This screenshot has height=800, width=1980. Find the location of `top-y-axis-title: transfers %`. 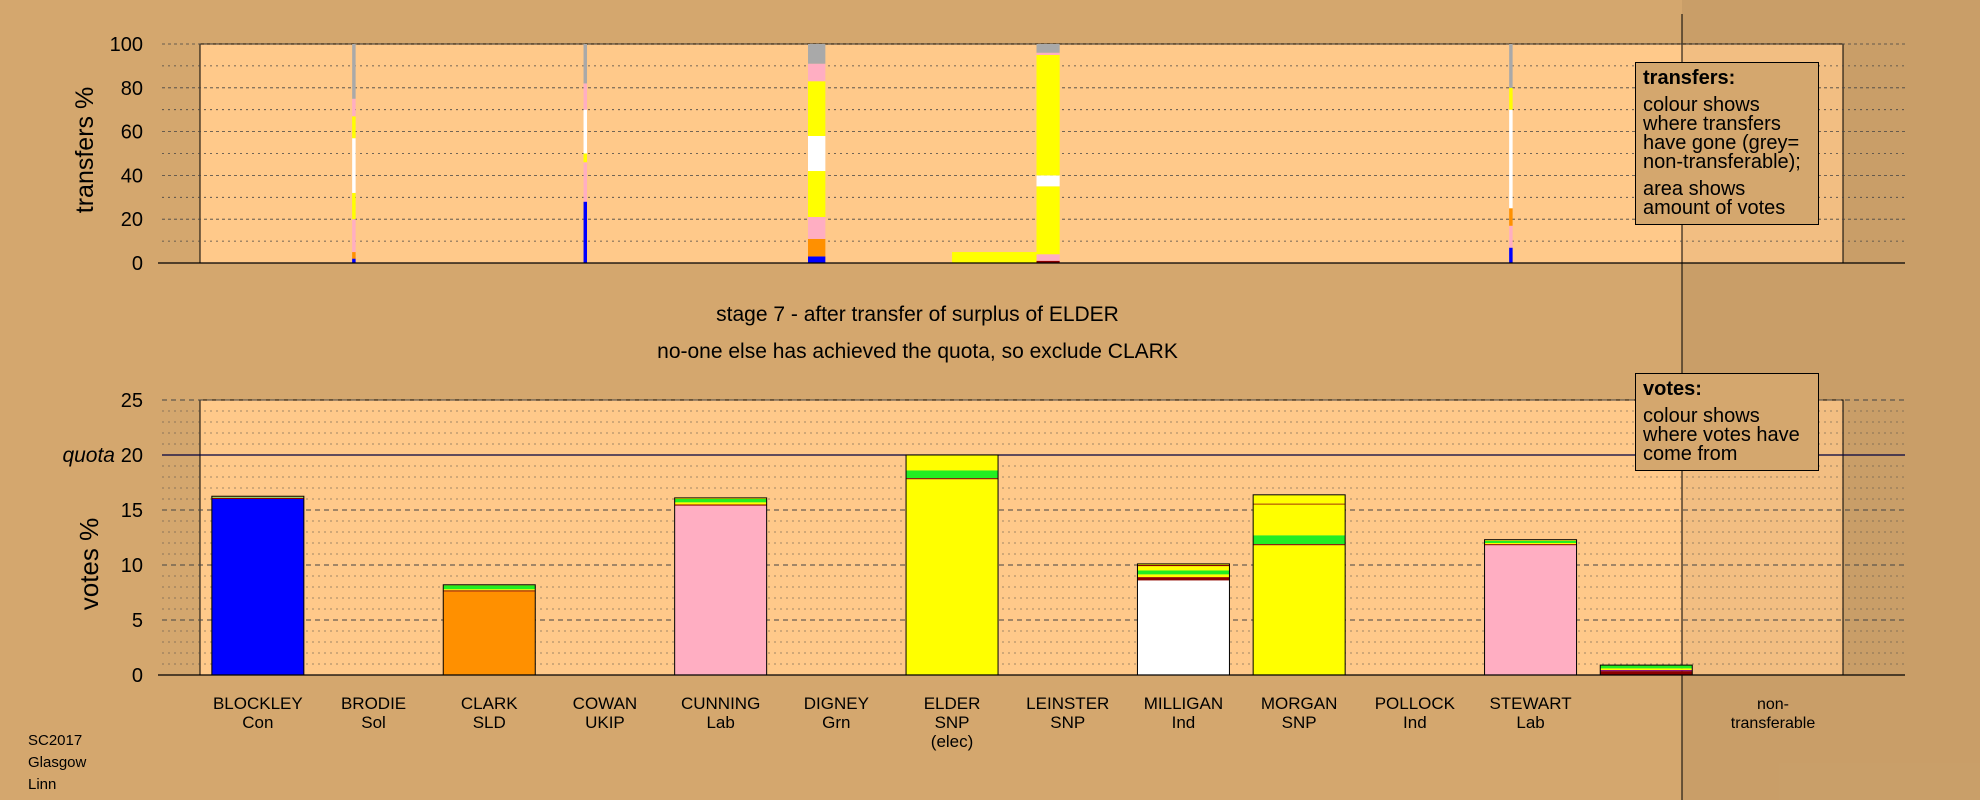

top-y-axis-title: transfers % is located at coordinates (85, 150).